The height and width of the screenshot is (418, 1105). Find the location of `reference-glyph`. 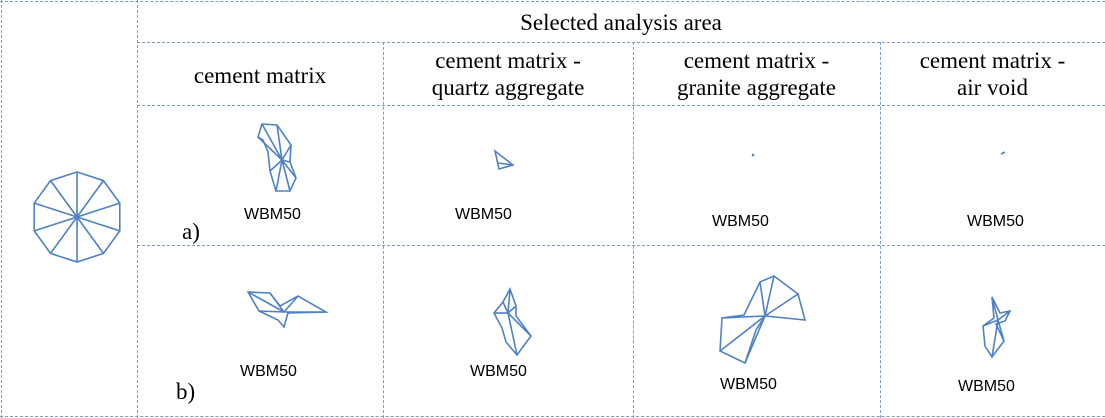

reference-glyph is located at coordinates (77, 217).